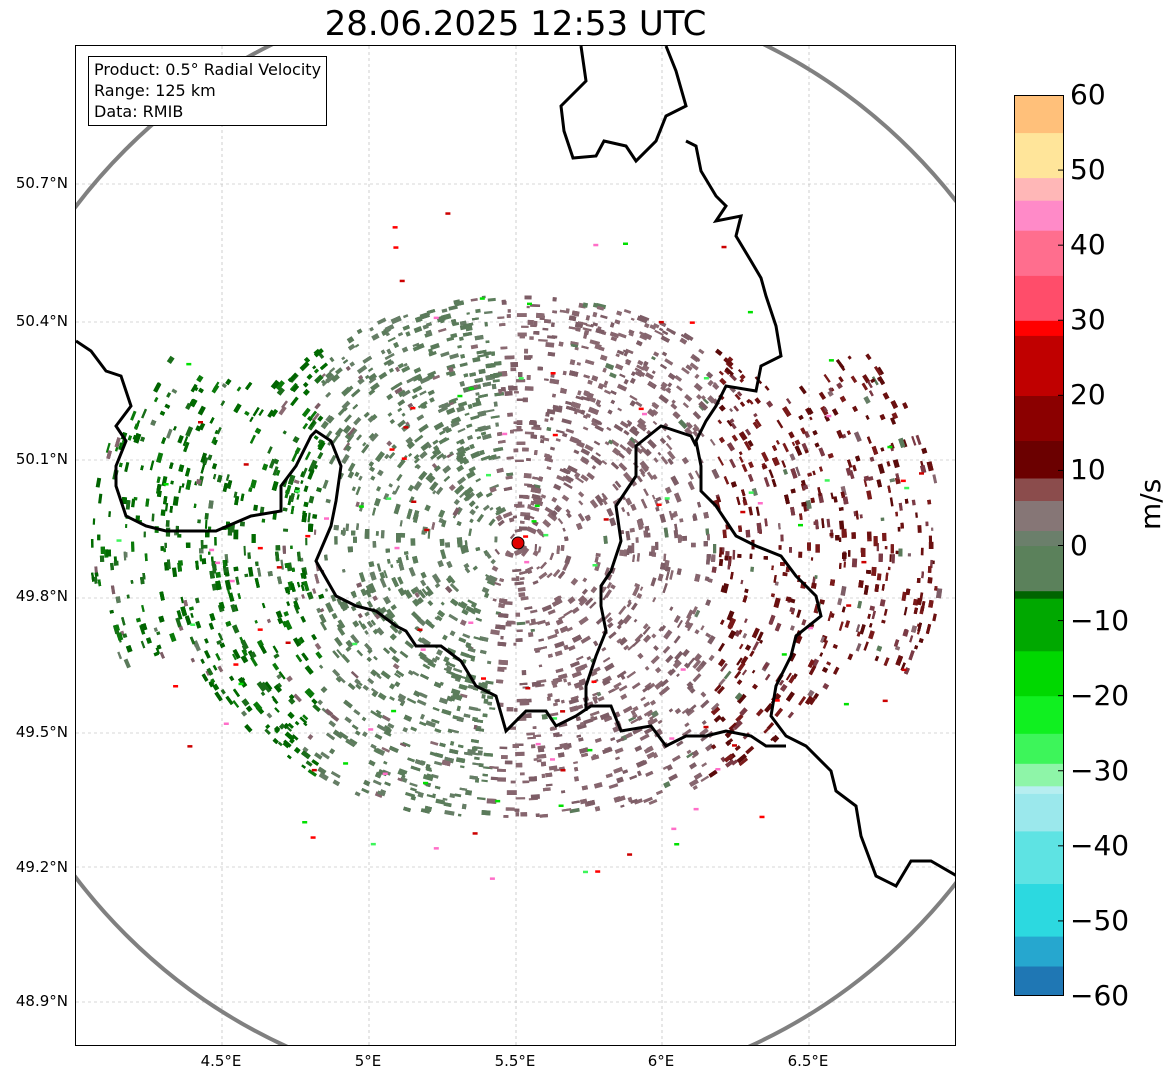 This screenshot has height=1081, width=1171. What do you see at coordinates (1088, 94) in the screenshot?
I see `colorbar-tick-label: 60` at bounding box center [1088, 94].